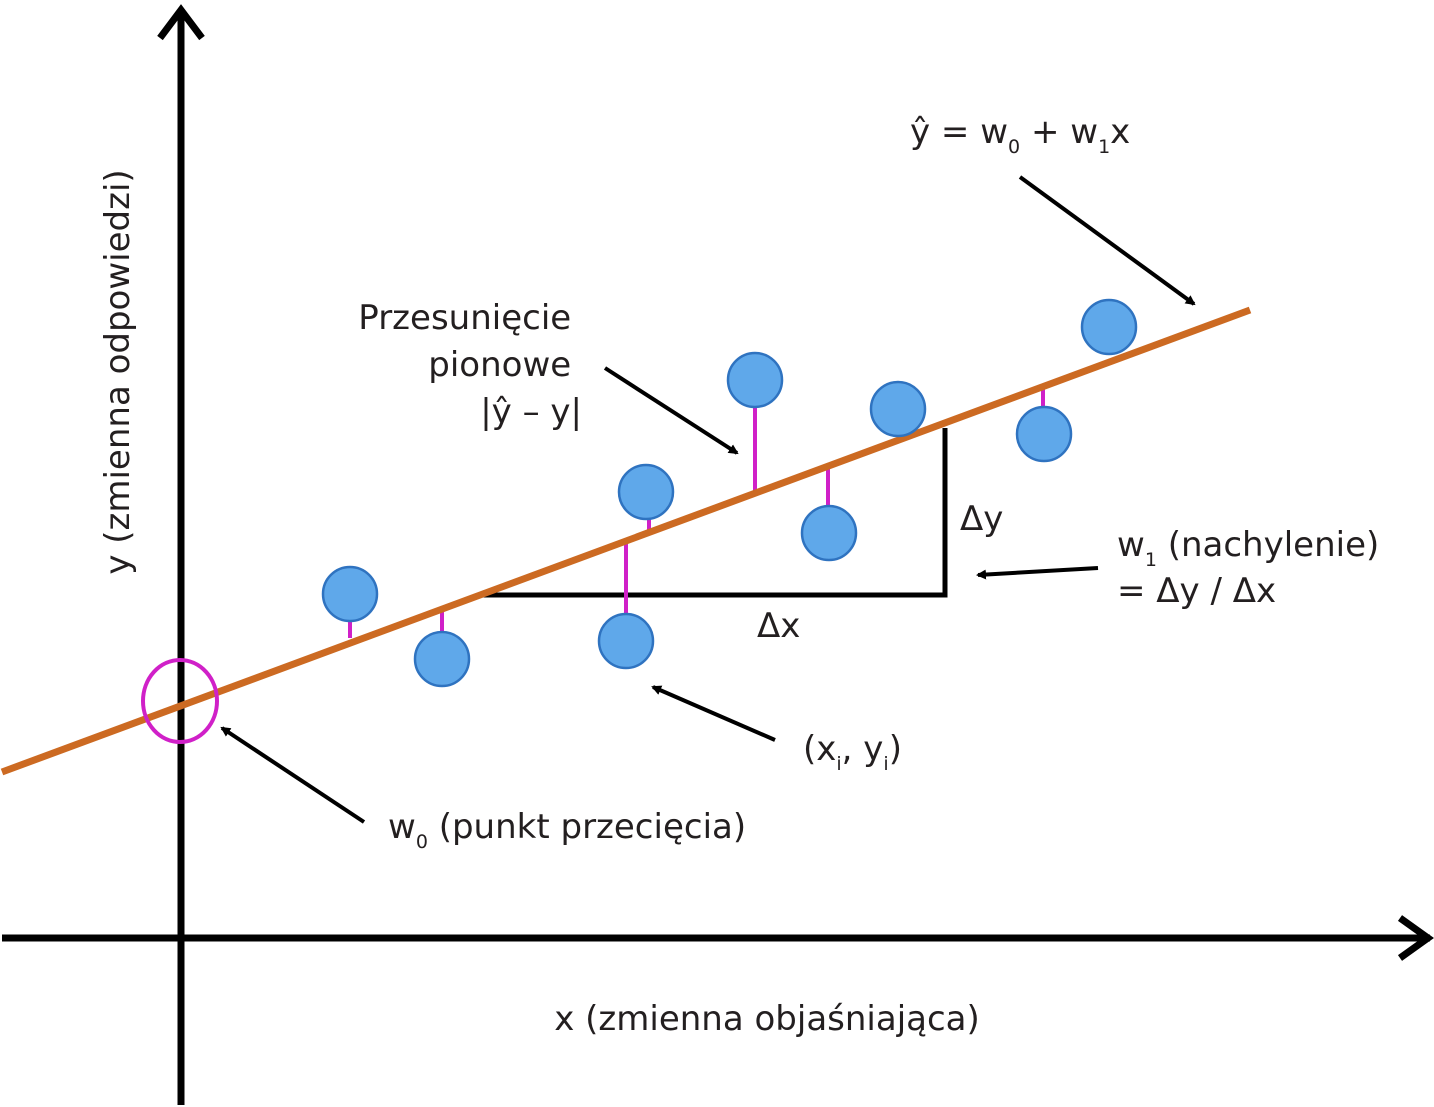 The image size is (1434, 1107). Describe the element at coordinates (715, 513) in the screenshot. I see `slope-triangle` at that location.